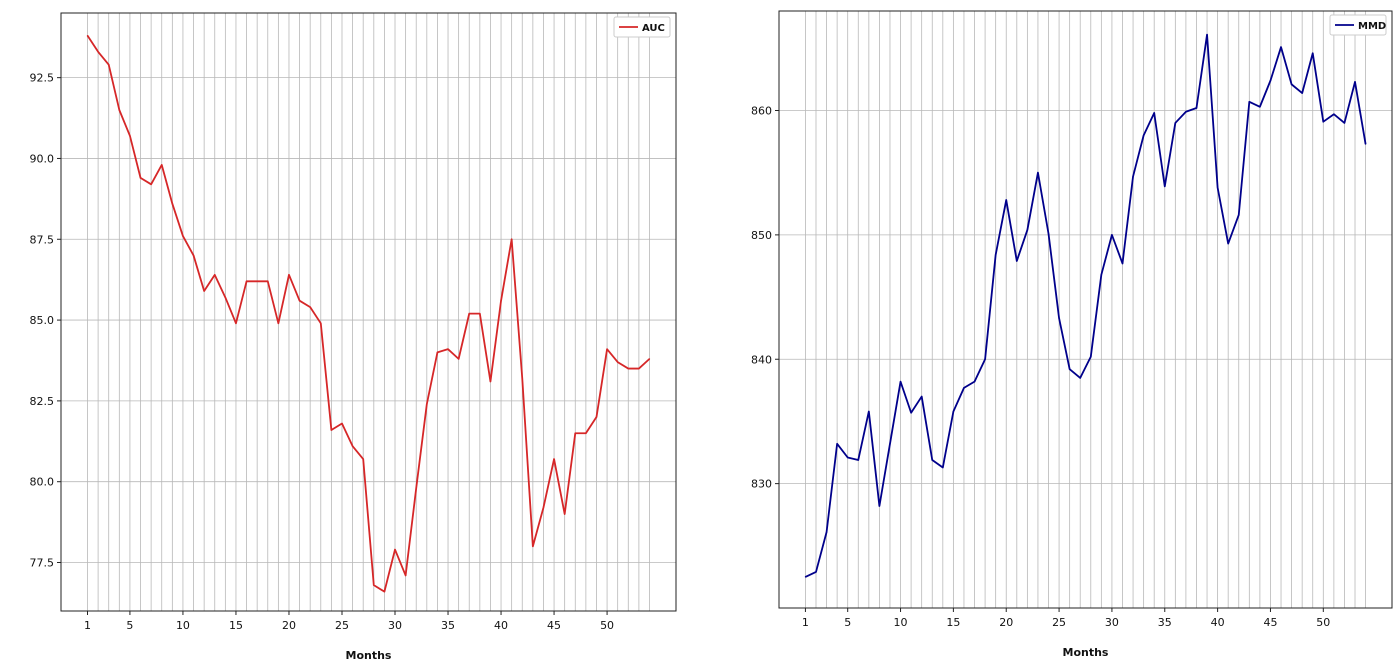 The height and width of the screenshot is (672, 1400). I want to click on legend: MMD, so click(1358, 25).